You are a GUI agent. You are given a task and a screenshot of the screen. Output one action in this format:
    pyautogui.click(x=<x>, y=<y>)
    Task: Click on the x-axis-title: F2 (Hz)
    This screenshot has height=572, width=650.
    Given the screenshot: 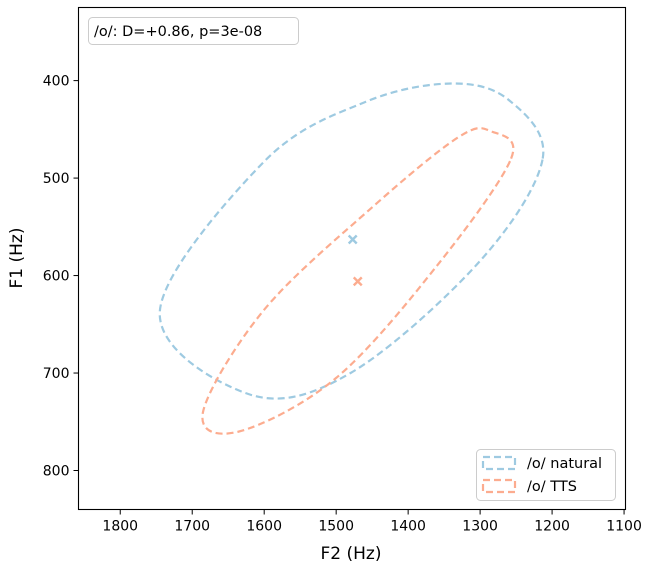 What is the action you would take?
    pyautogui.click(x=351, y=554)
    